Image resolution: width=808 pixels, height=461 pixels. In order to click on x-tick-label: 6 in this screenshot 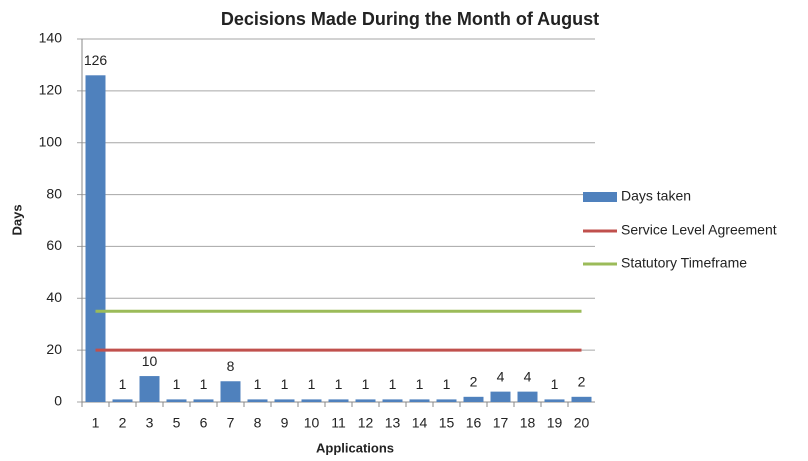, I will do `click(204, 423)`.